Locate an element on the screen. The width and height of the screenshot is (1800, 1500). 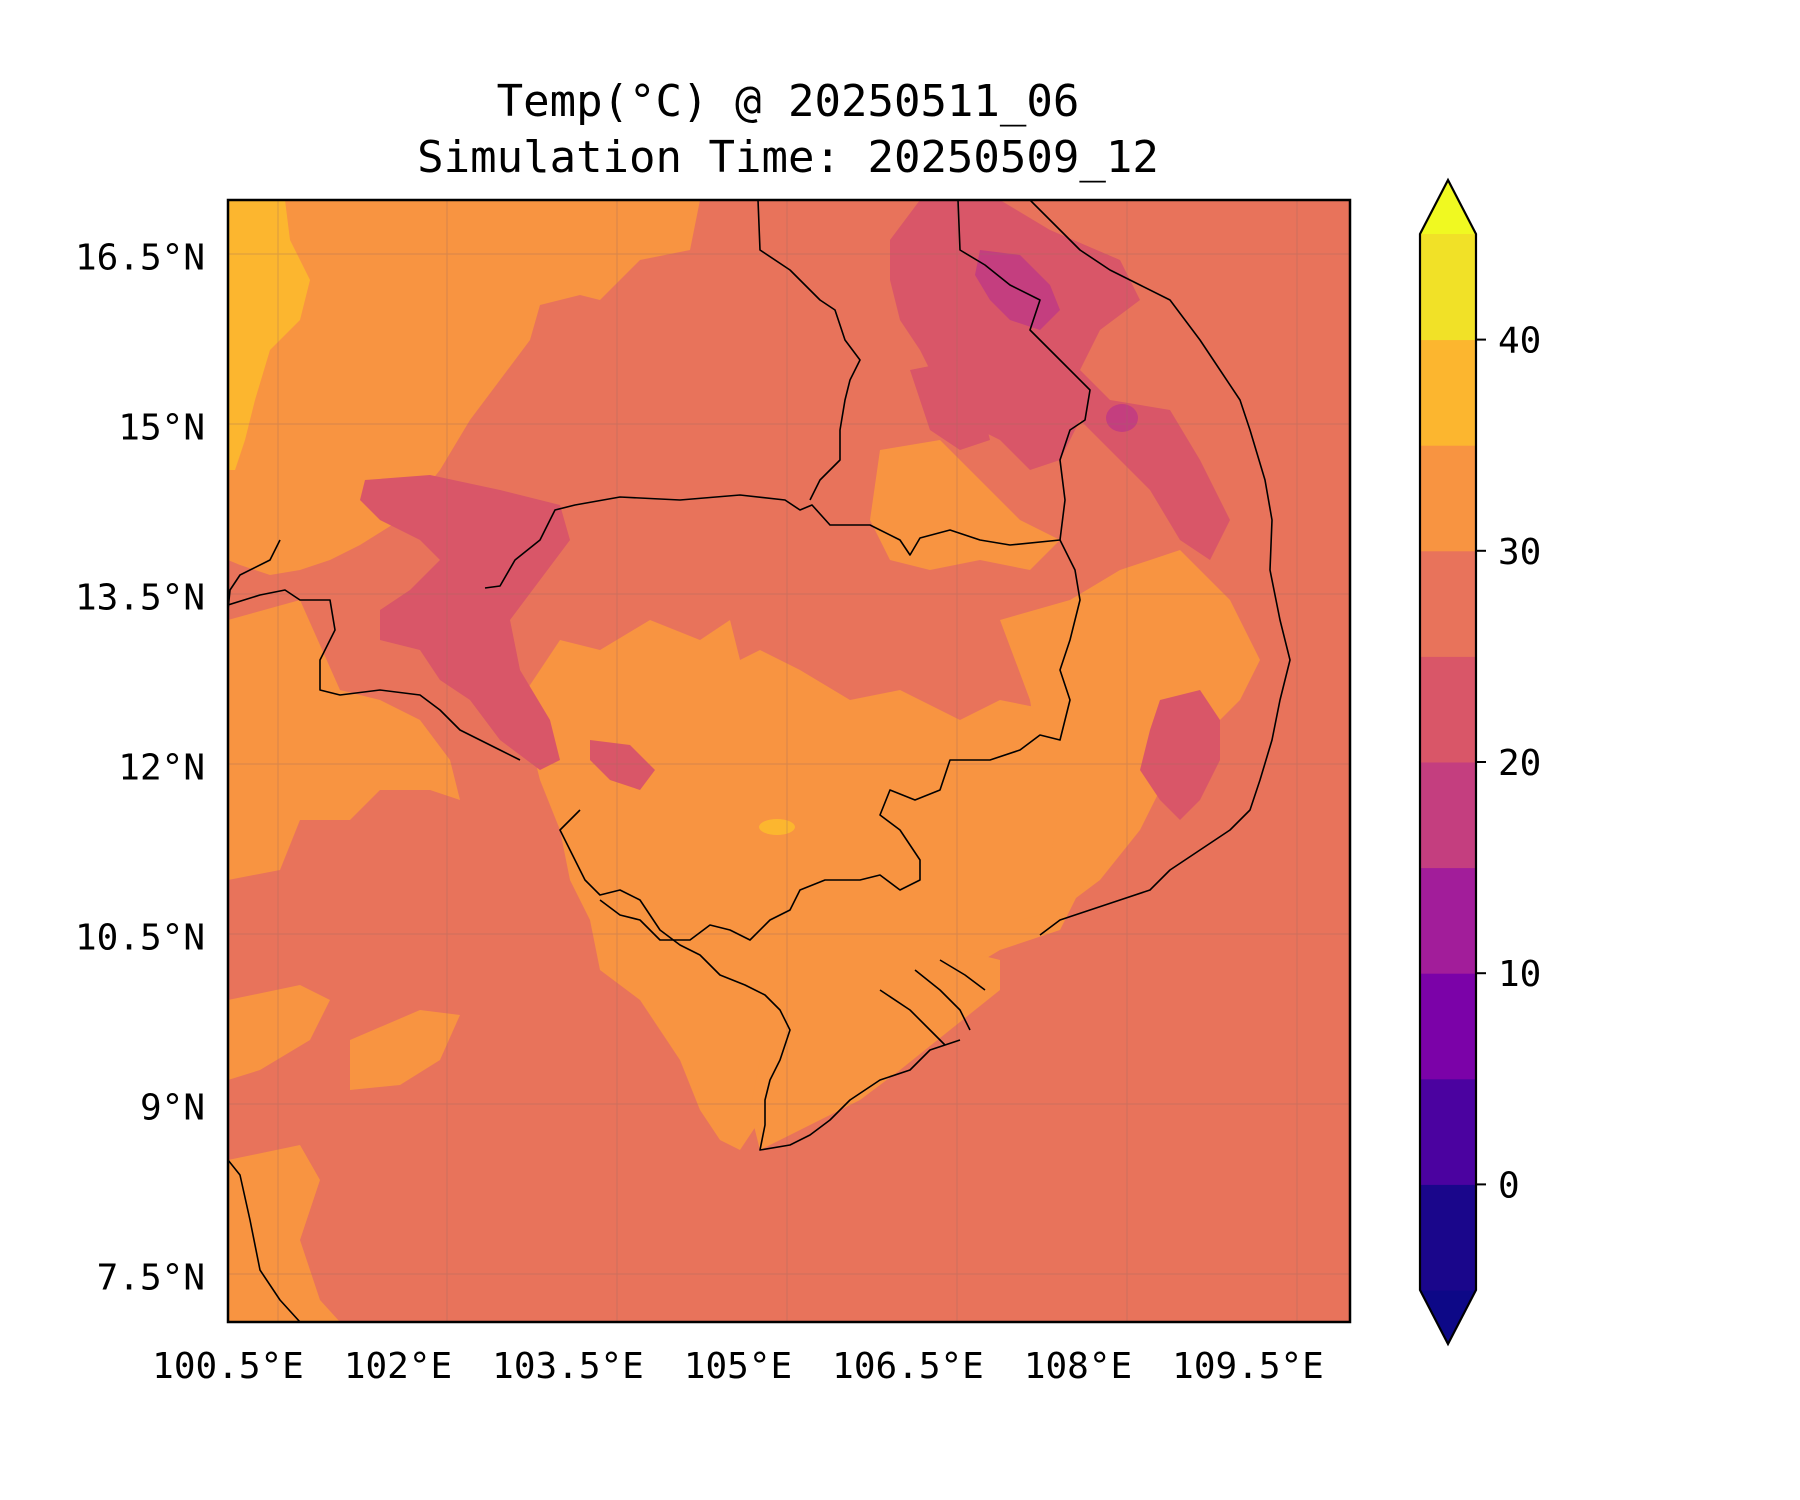
colorbar-outline is located at coordinates (1448, 762).